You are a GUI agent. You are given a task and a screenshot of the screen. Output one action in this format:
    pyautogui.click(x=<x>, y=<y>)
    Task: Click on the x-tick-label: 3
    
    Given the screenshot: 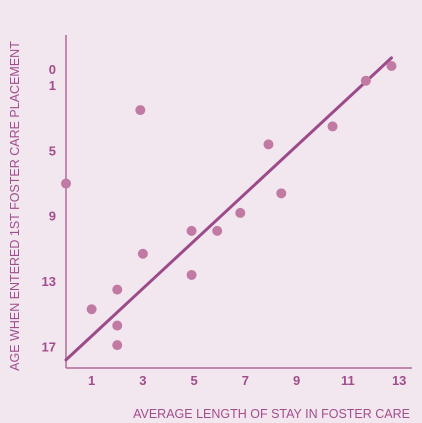 What is the action you would take?
    pyautogui.click(x=142, y=380)
    